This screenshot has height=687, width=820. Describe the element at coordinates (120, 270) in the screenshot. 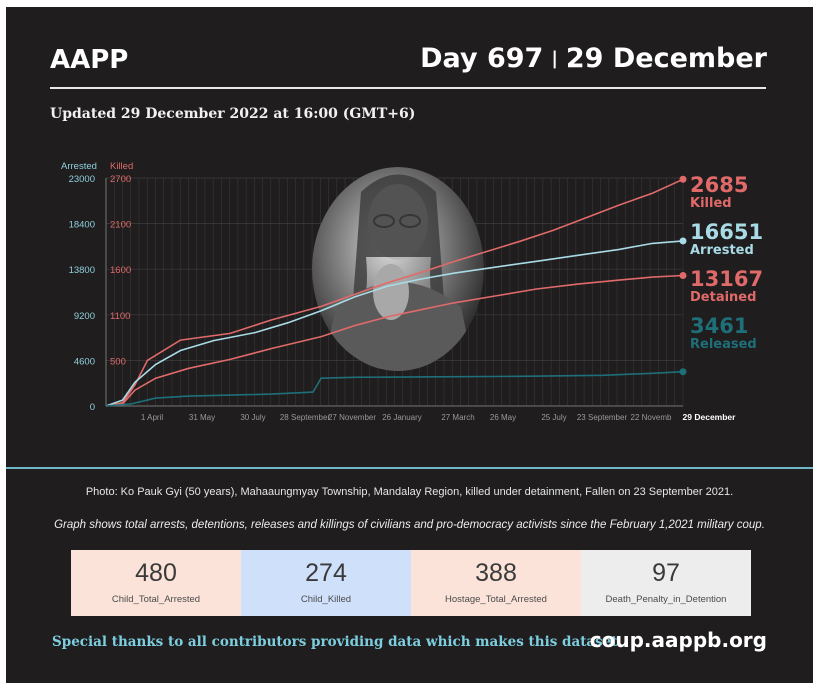

I see `right-axis-tick-label: 1600` at that location.